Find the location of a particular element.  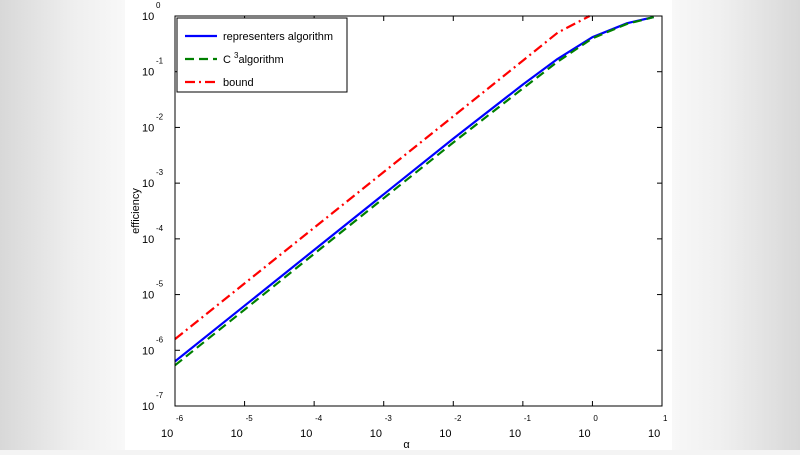

x-tick-exponent: -6 is located at coordinates (180, 418).